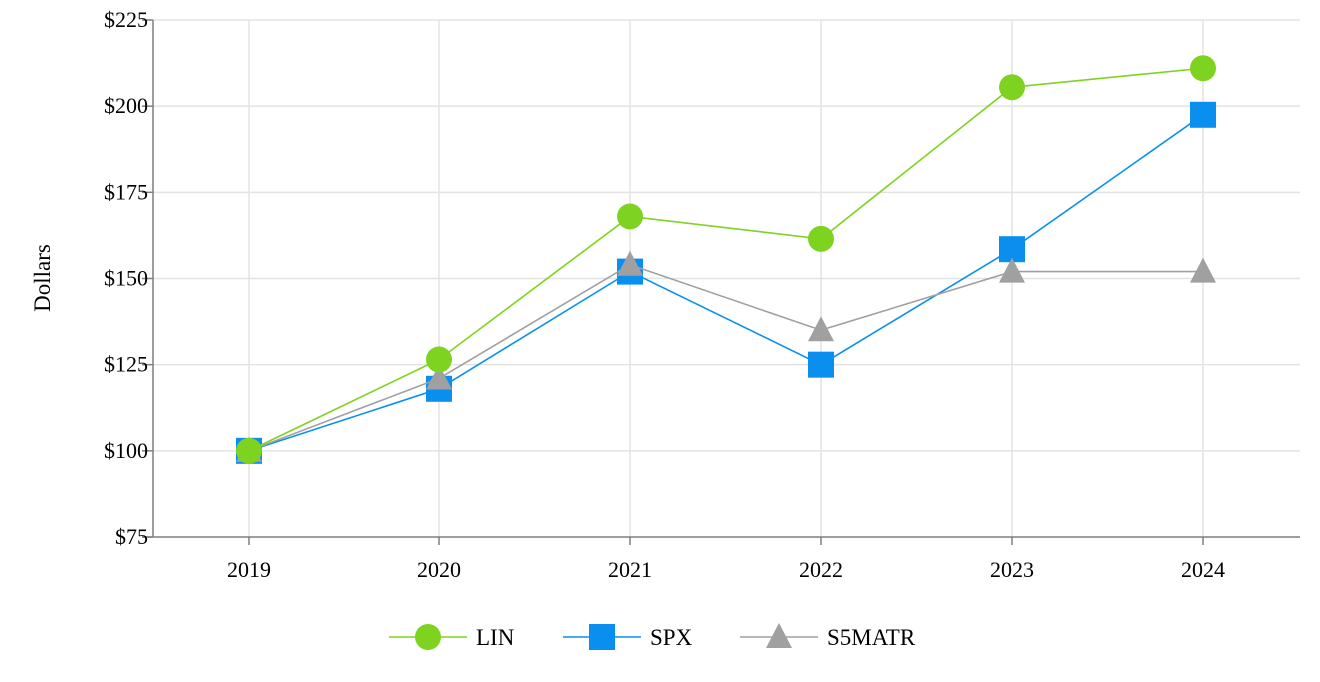 This screenshot has height=682, width=1320. I want to click on y-tick-label: $100, so click(126, 450).